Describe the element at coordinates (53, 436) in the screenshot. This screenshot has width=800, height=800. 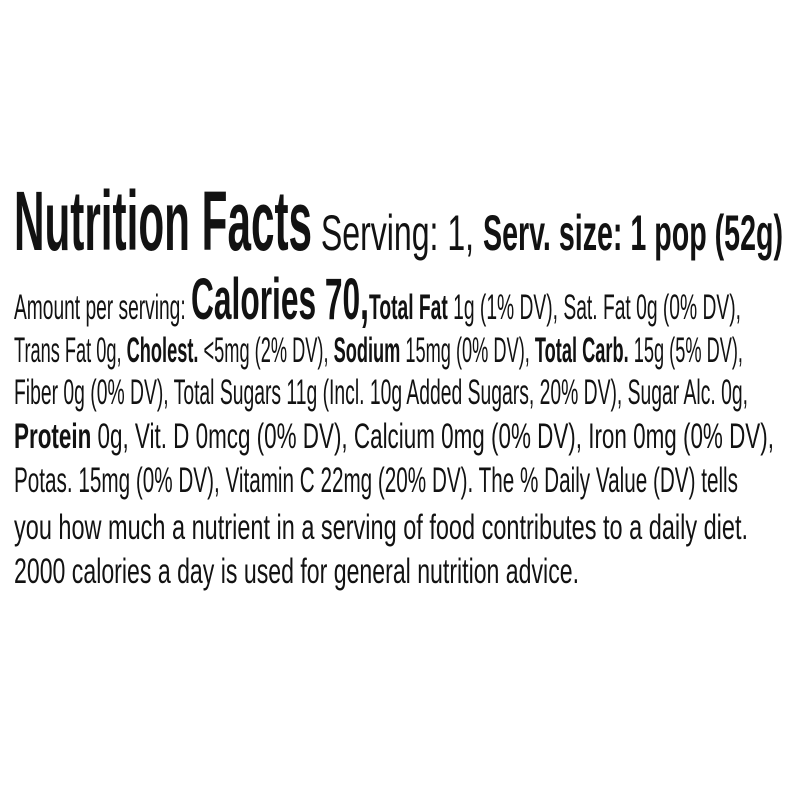
I see `protein-label: Protein` at that location.